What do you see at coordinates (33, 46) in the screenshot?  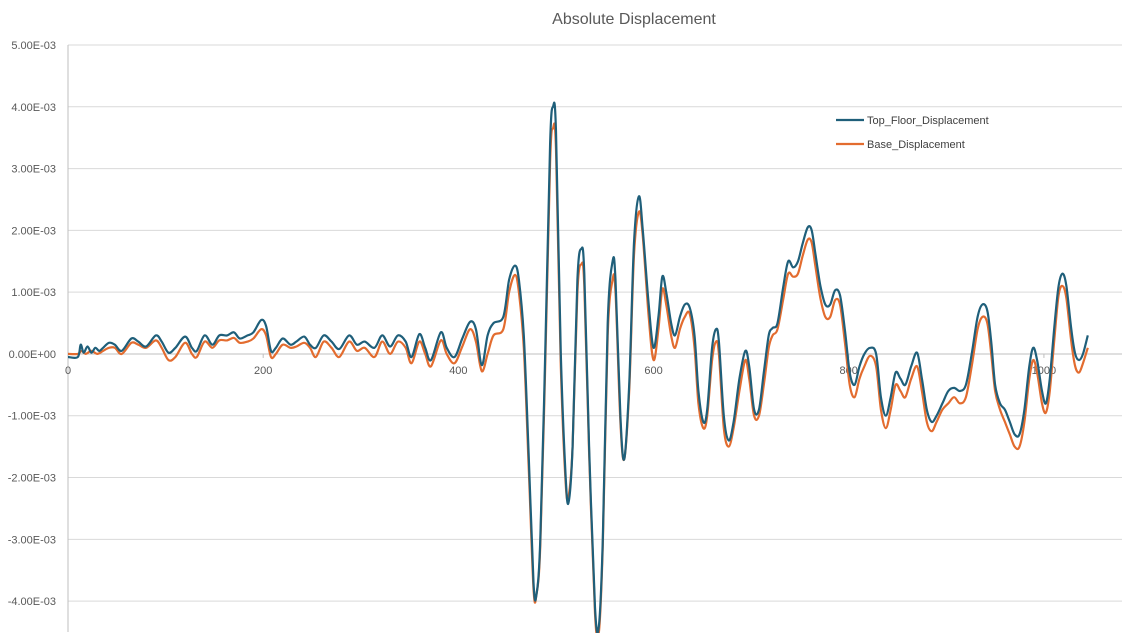 I see `y-tick-label: 5.00E-03` at bounding box center [33, 46].